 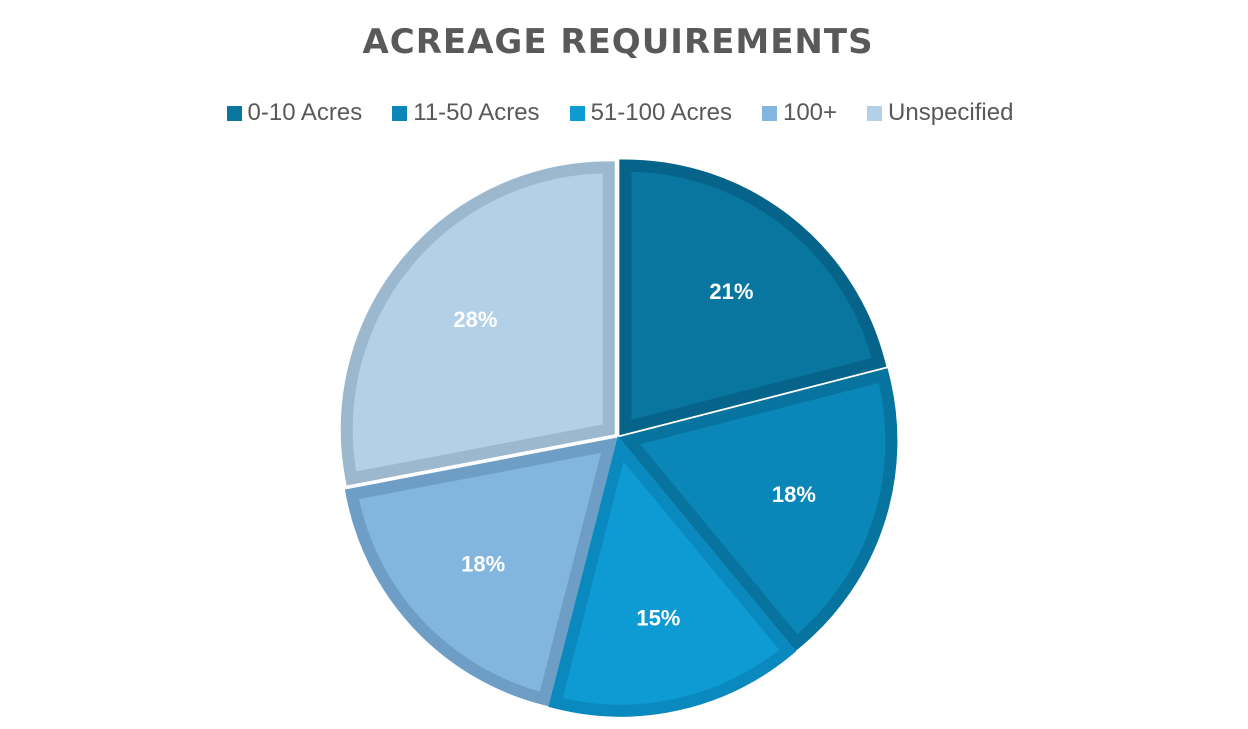 I want to click on legend-item-0-10: 0-10 Acres, so click(x=294, y=113).